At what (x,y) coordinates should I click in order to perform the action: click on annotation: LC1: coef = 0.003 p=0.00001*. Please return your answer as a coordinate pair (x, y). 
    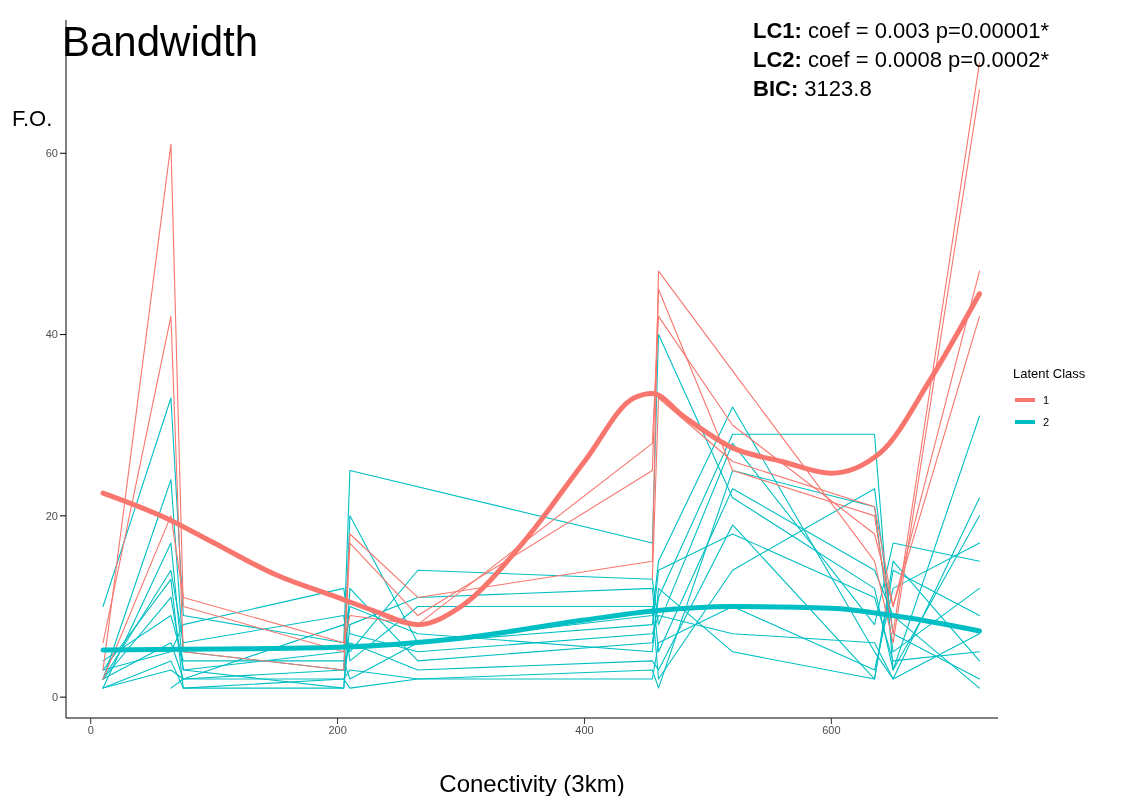
    Looking at the image, I should click on (901, 31).